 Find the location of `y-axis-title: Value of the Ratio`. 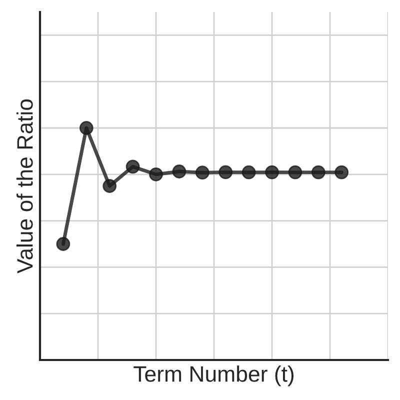

y-axis-title: Value of the Ratio is located at coordinates (24, 186).